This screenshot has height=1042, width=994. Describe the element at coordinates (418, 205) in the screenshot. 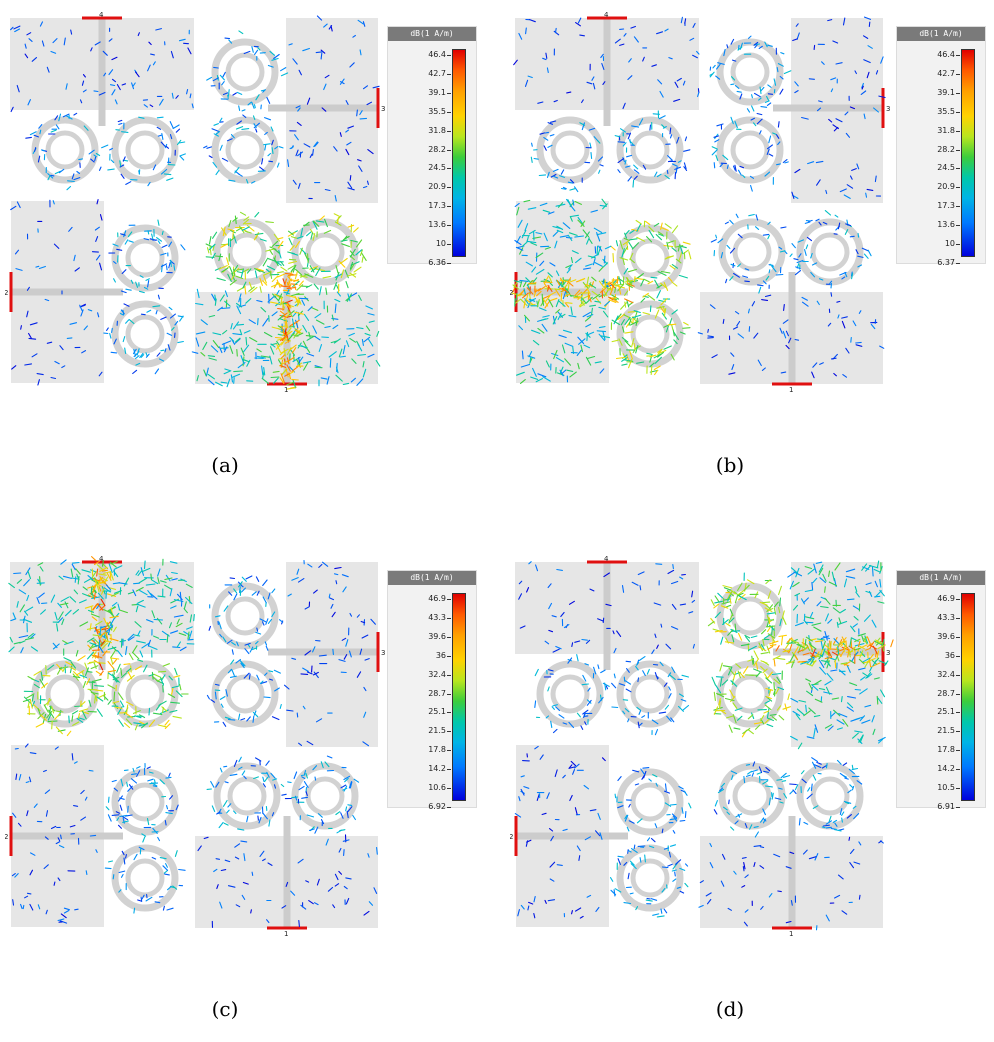

I see `legend-tick-label: 17.3` at that location.